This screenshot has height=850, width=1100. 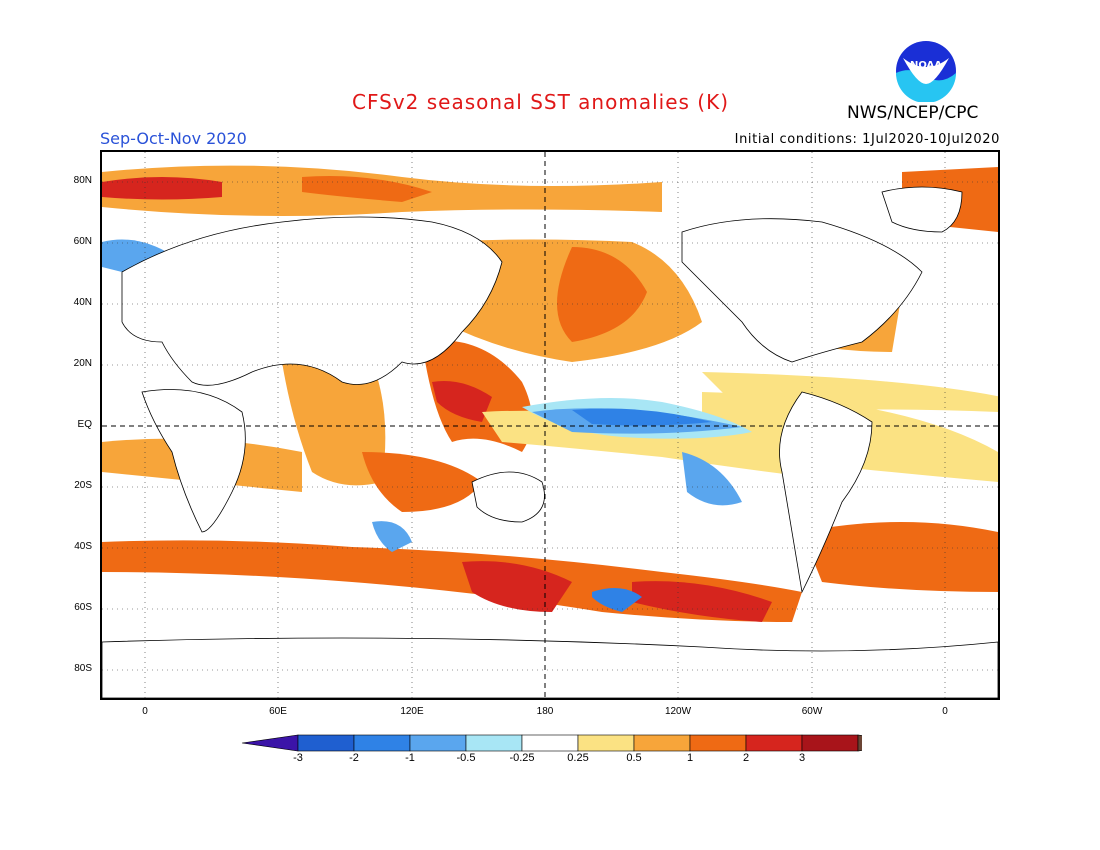 What do you see at coordinates (298, 758) in the screenshot?
I see `colorbar-label: -3` at bounding box center [298, 758].